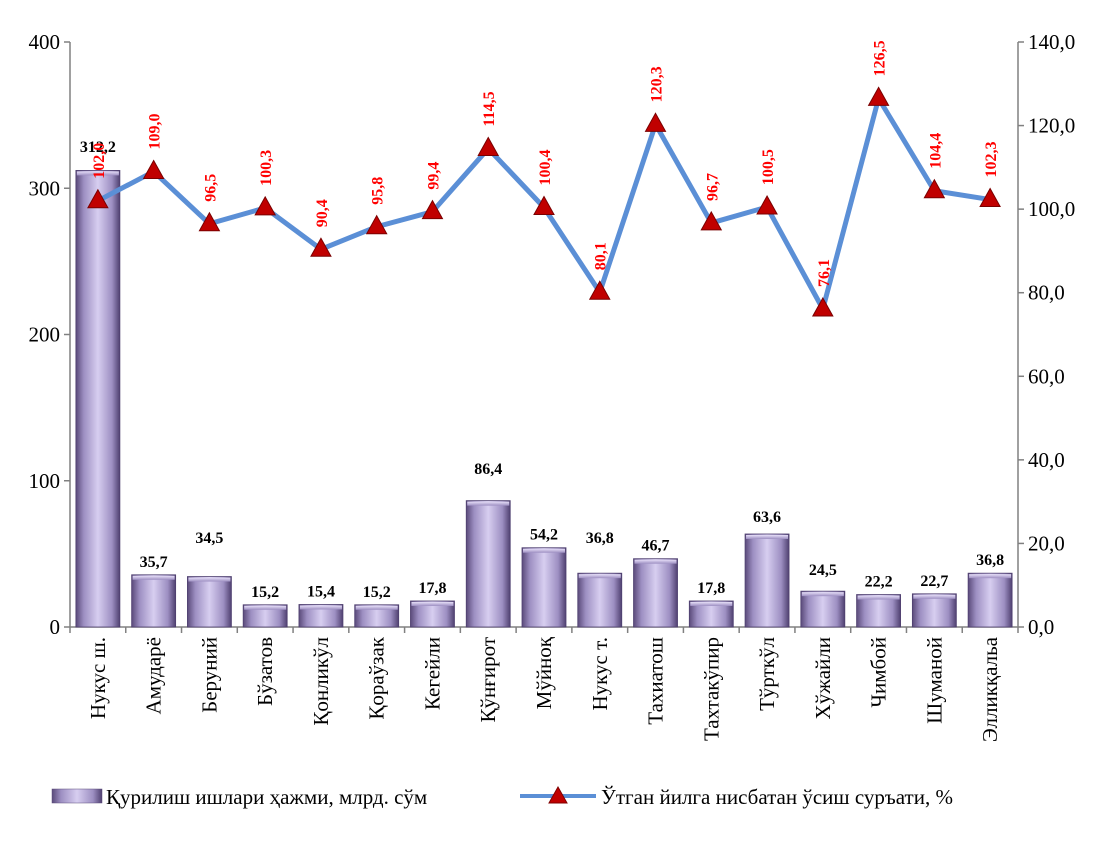  I want to click on y-right-tick-label: 40,0, so click(1046, 460).